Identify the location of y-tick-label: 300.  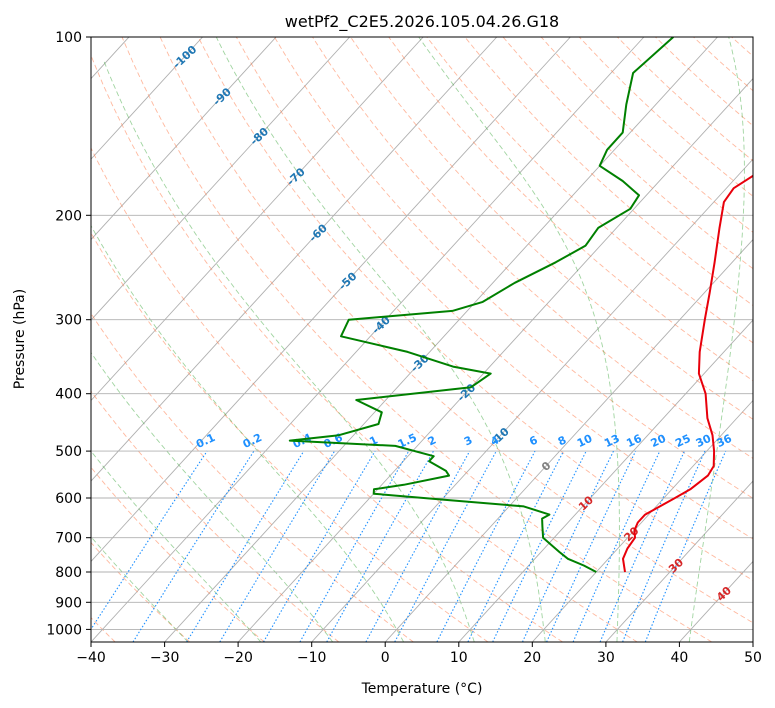
(68, 321).